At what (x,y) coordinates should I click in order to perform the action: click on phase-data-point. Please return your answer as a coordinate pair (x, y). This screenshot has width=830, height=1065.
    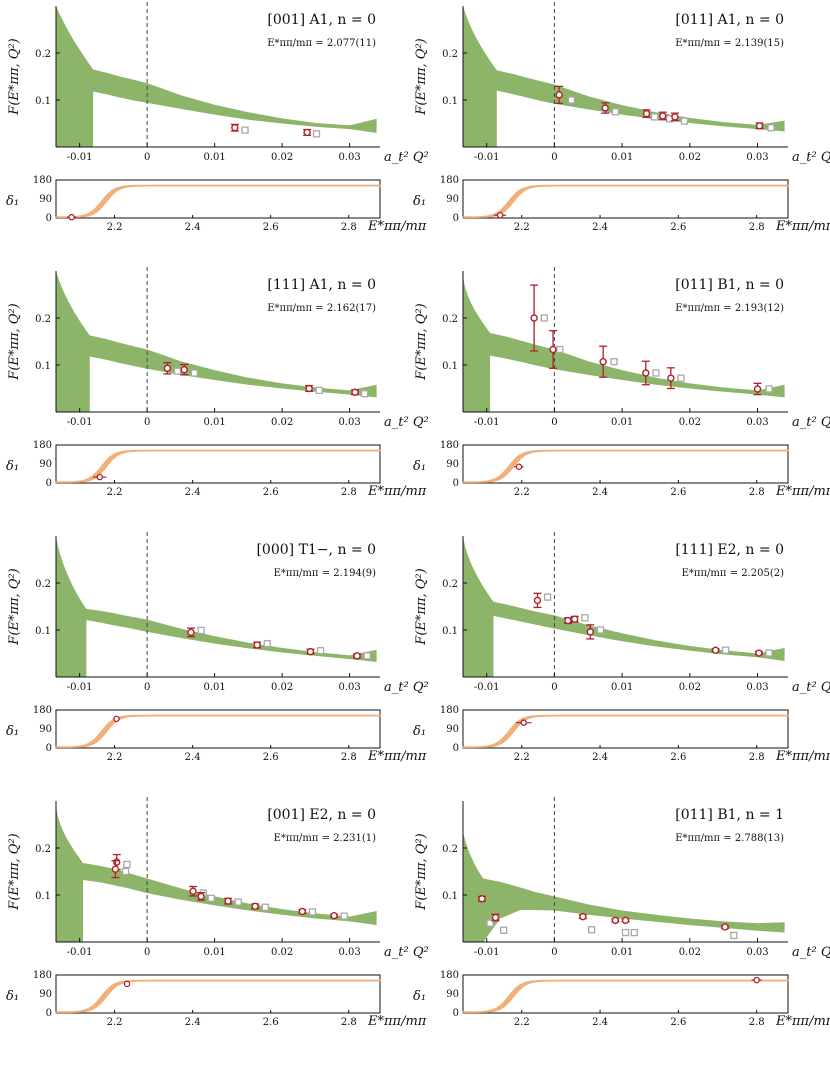
    Looking at the image, I should click on (523, 722).